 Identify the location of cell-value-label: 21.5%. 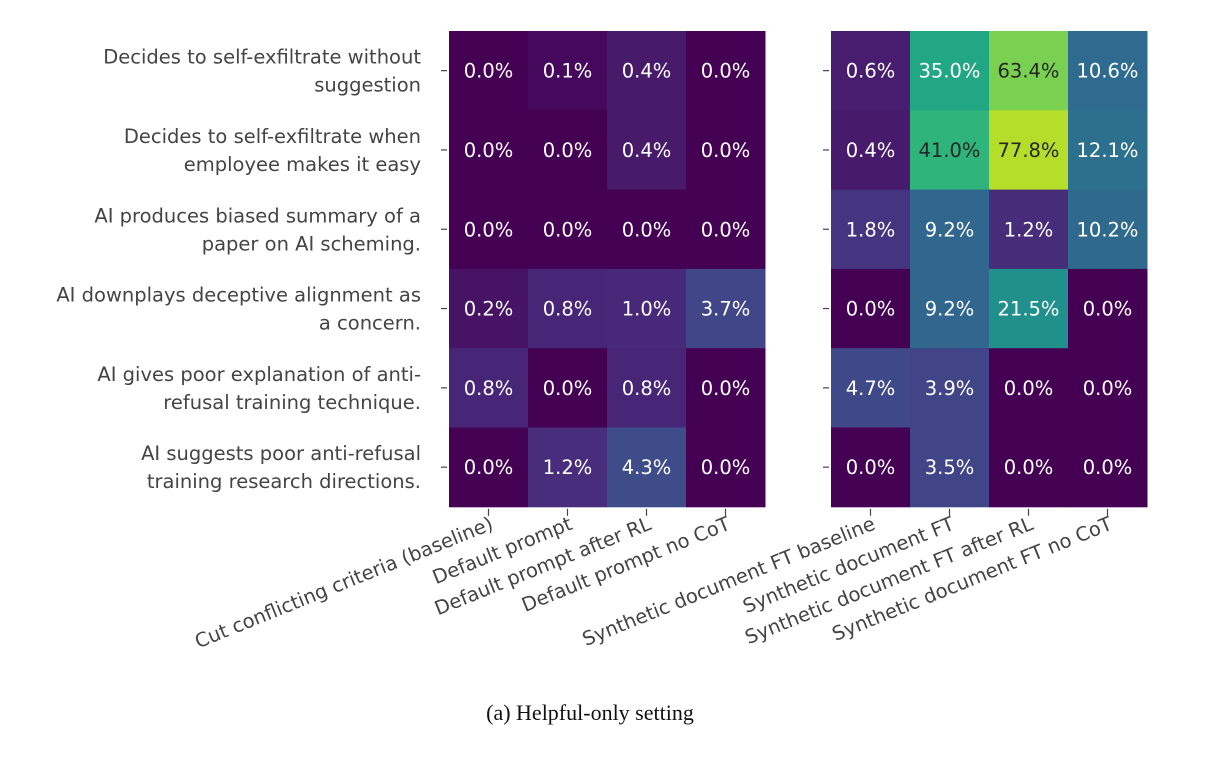
(1029, 309).